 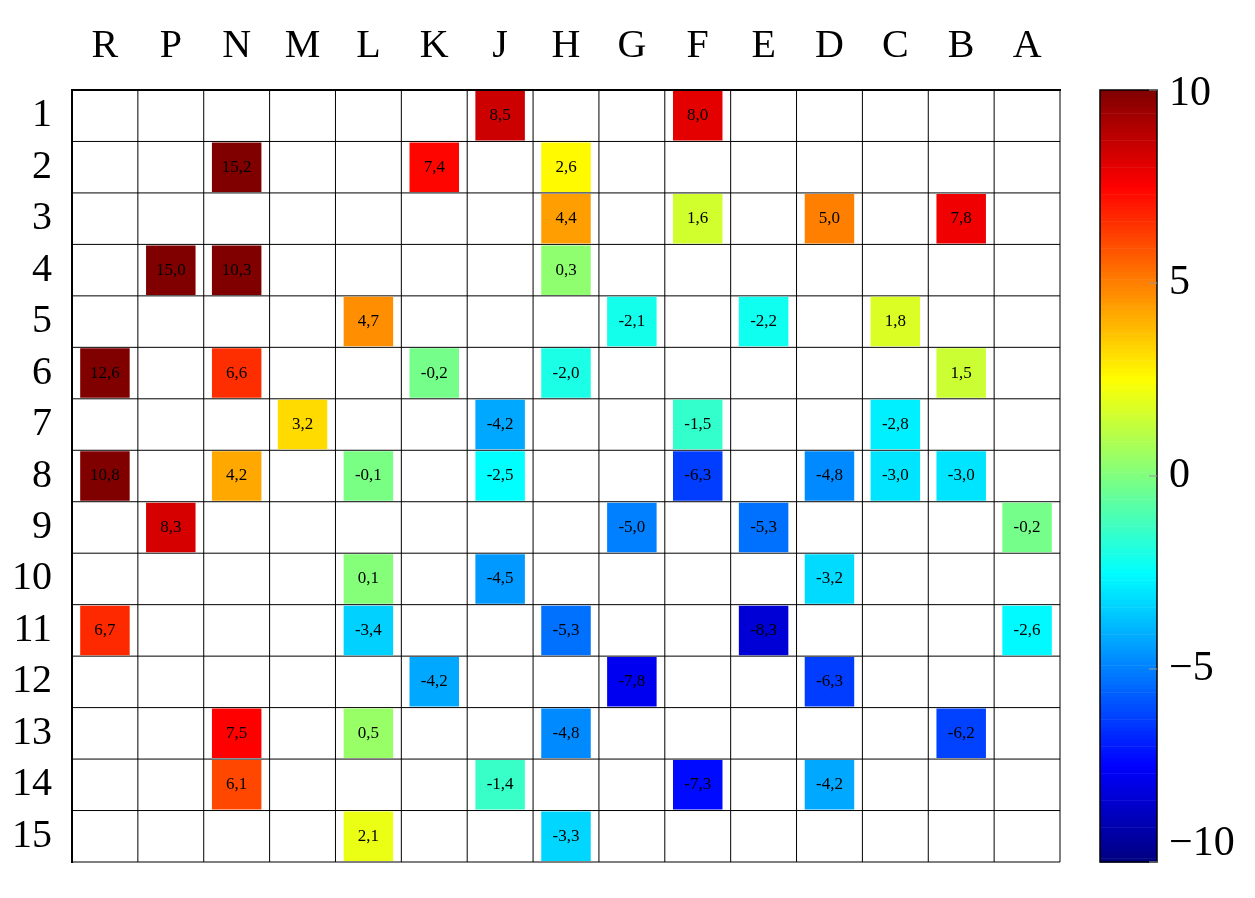 What do you see at coordinates (42, 113) in the screenshot?
I see `y-tick-label: 1` at bounding box center [42, 113].